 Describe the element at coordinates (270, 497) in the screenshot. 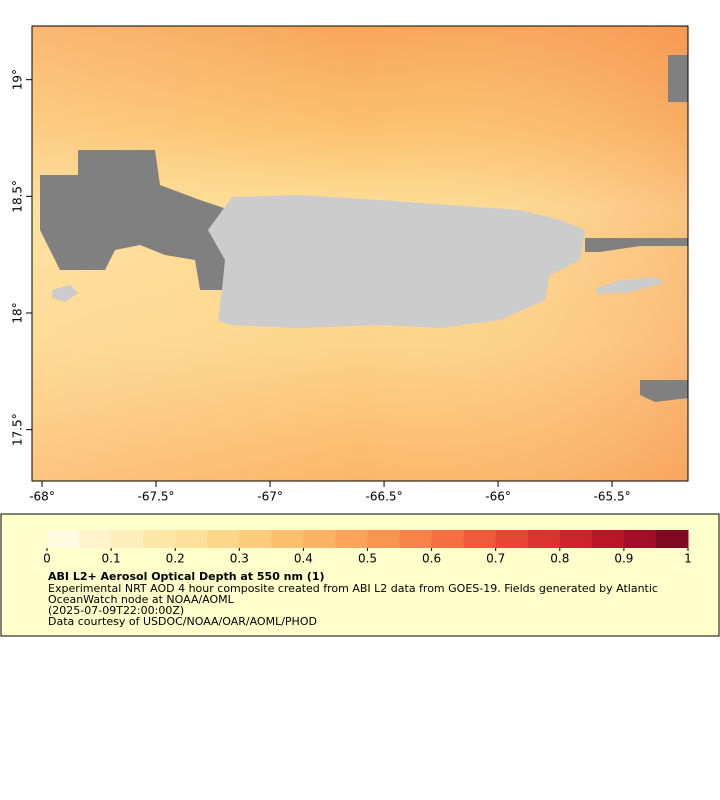

I see `x-tick-label: -67°` at that location.